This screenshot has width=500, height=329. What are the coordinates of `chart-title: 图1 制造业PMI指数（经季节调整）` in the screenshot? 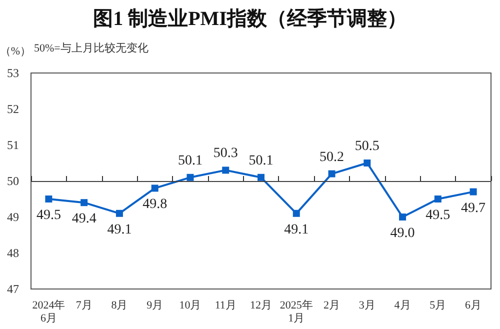 It's located at (250, 18).